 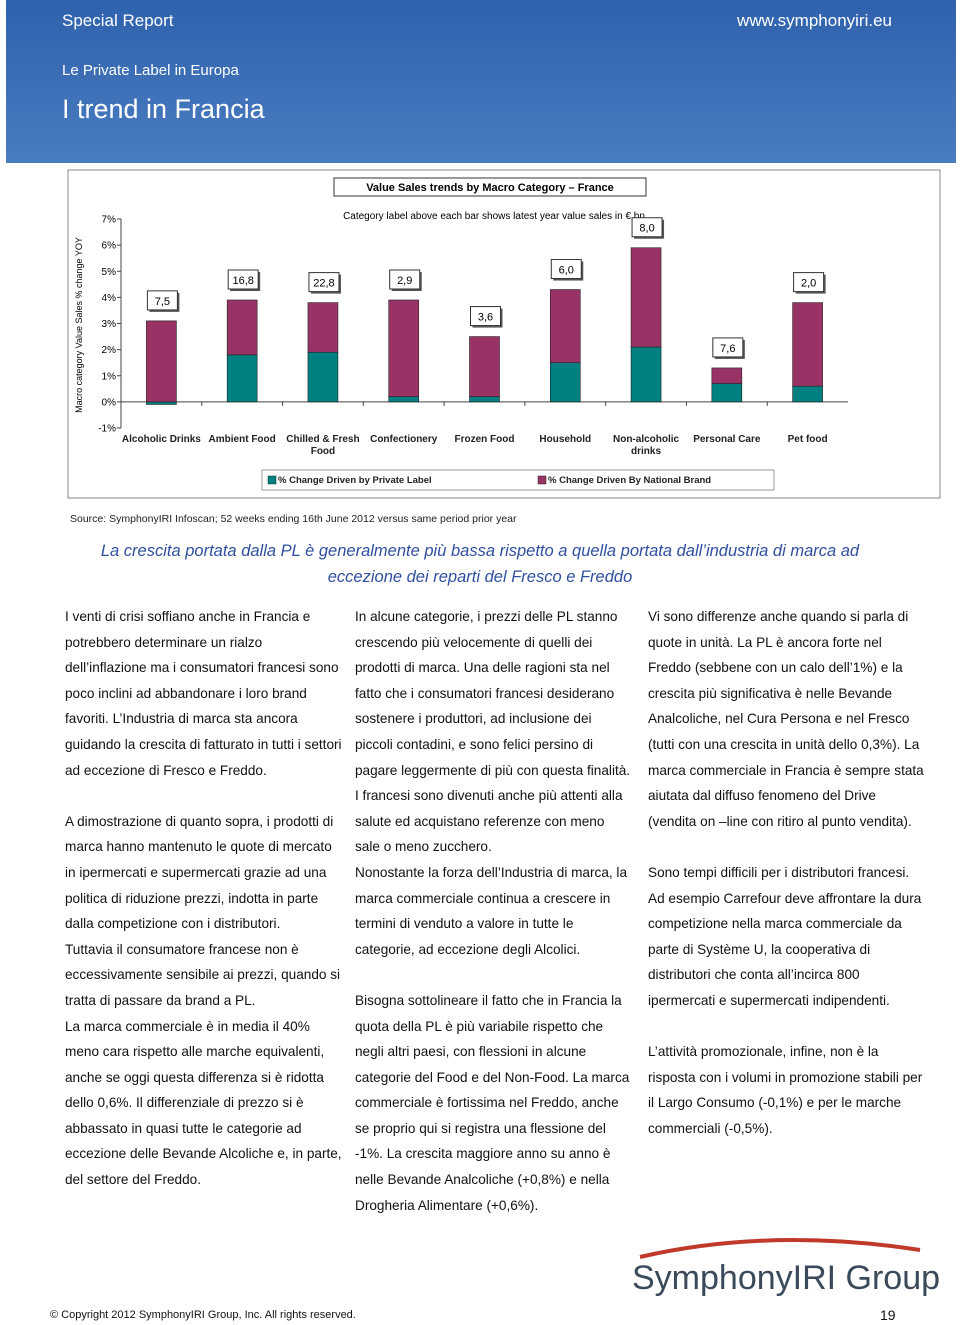 I want to click on bar-label: 7,5, so click(x=162, y=302).